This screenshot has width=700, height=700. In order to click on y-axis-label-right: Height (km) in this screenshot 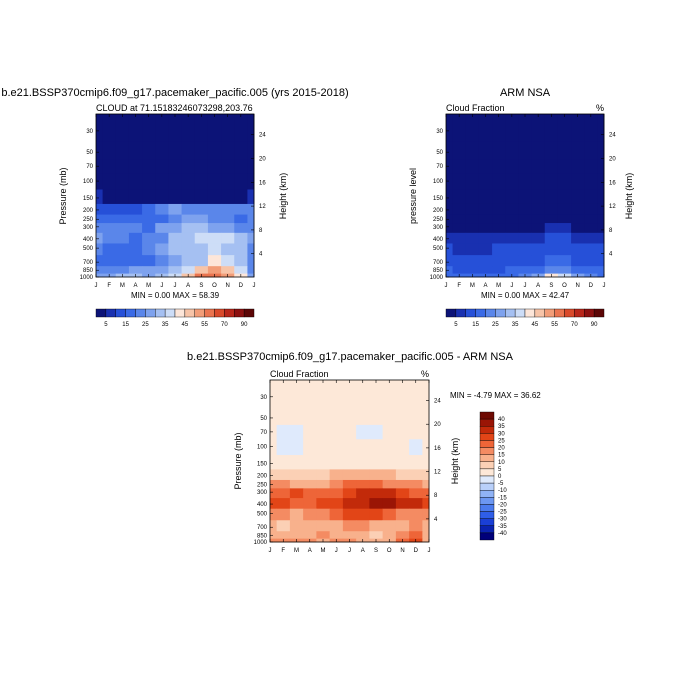, I will do `click(455, 461)`.